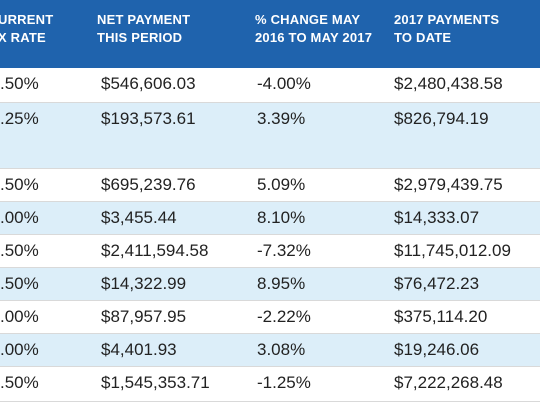 The width and height of the screenshot is (540, 407). Describe the element at coordinates (284, 250) in the screenshot. I see `cell-percent-change: -7.32%` at that location.